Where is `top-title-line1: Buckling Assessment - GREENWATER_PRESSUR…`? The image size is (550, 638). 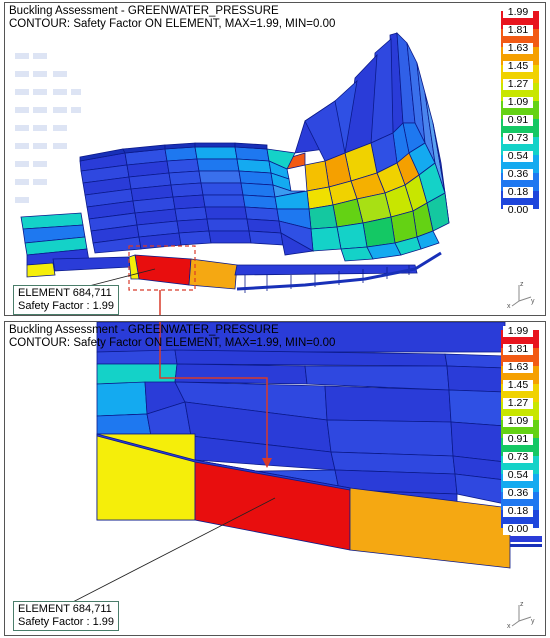 top-title-line1: Buckling Assessment - GREENWATER_PRESSUR… is located at coordinates (144, 11).